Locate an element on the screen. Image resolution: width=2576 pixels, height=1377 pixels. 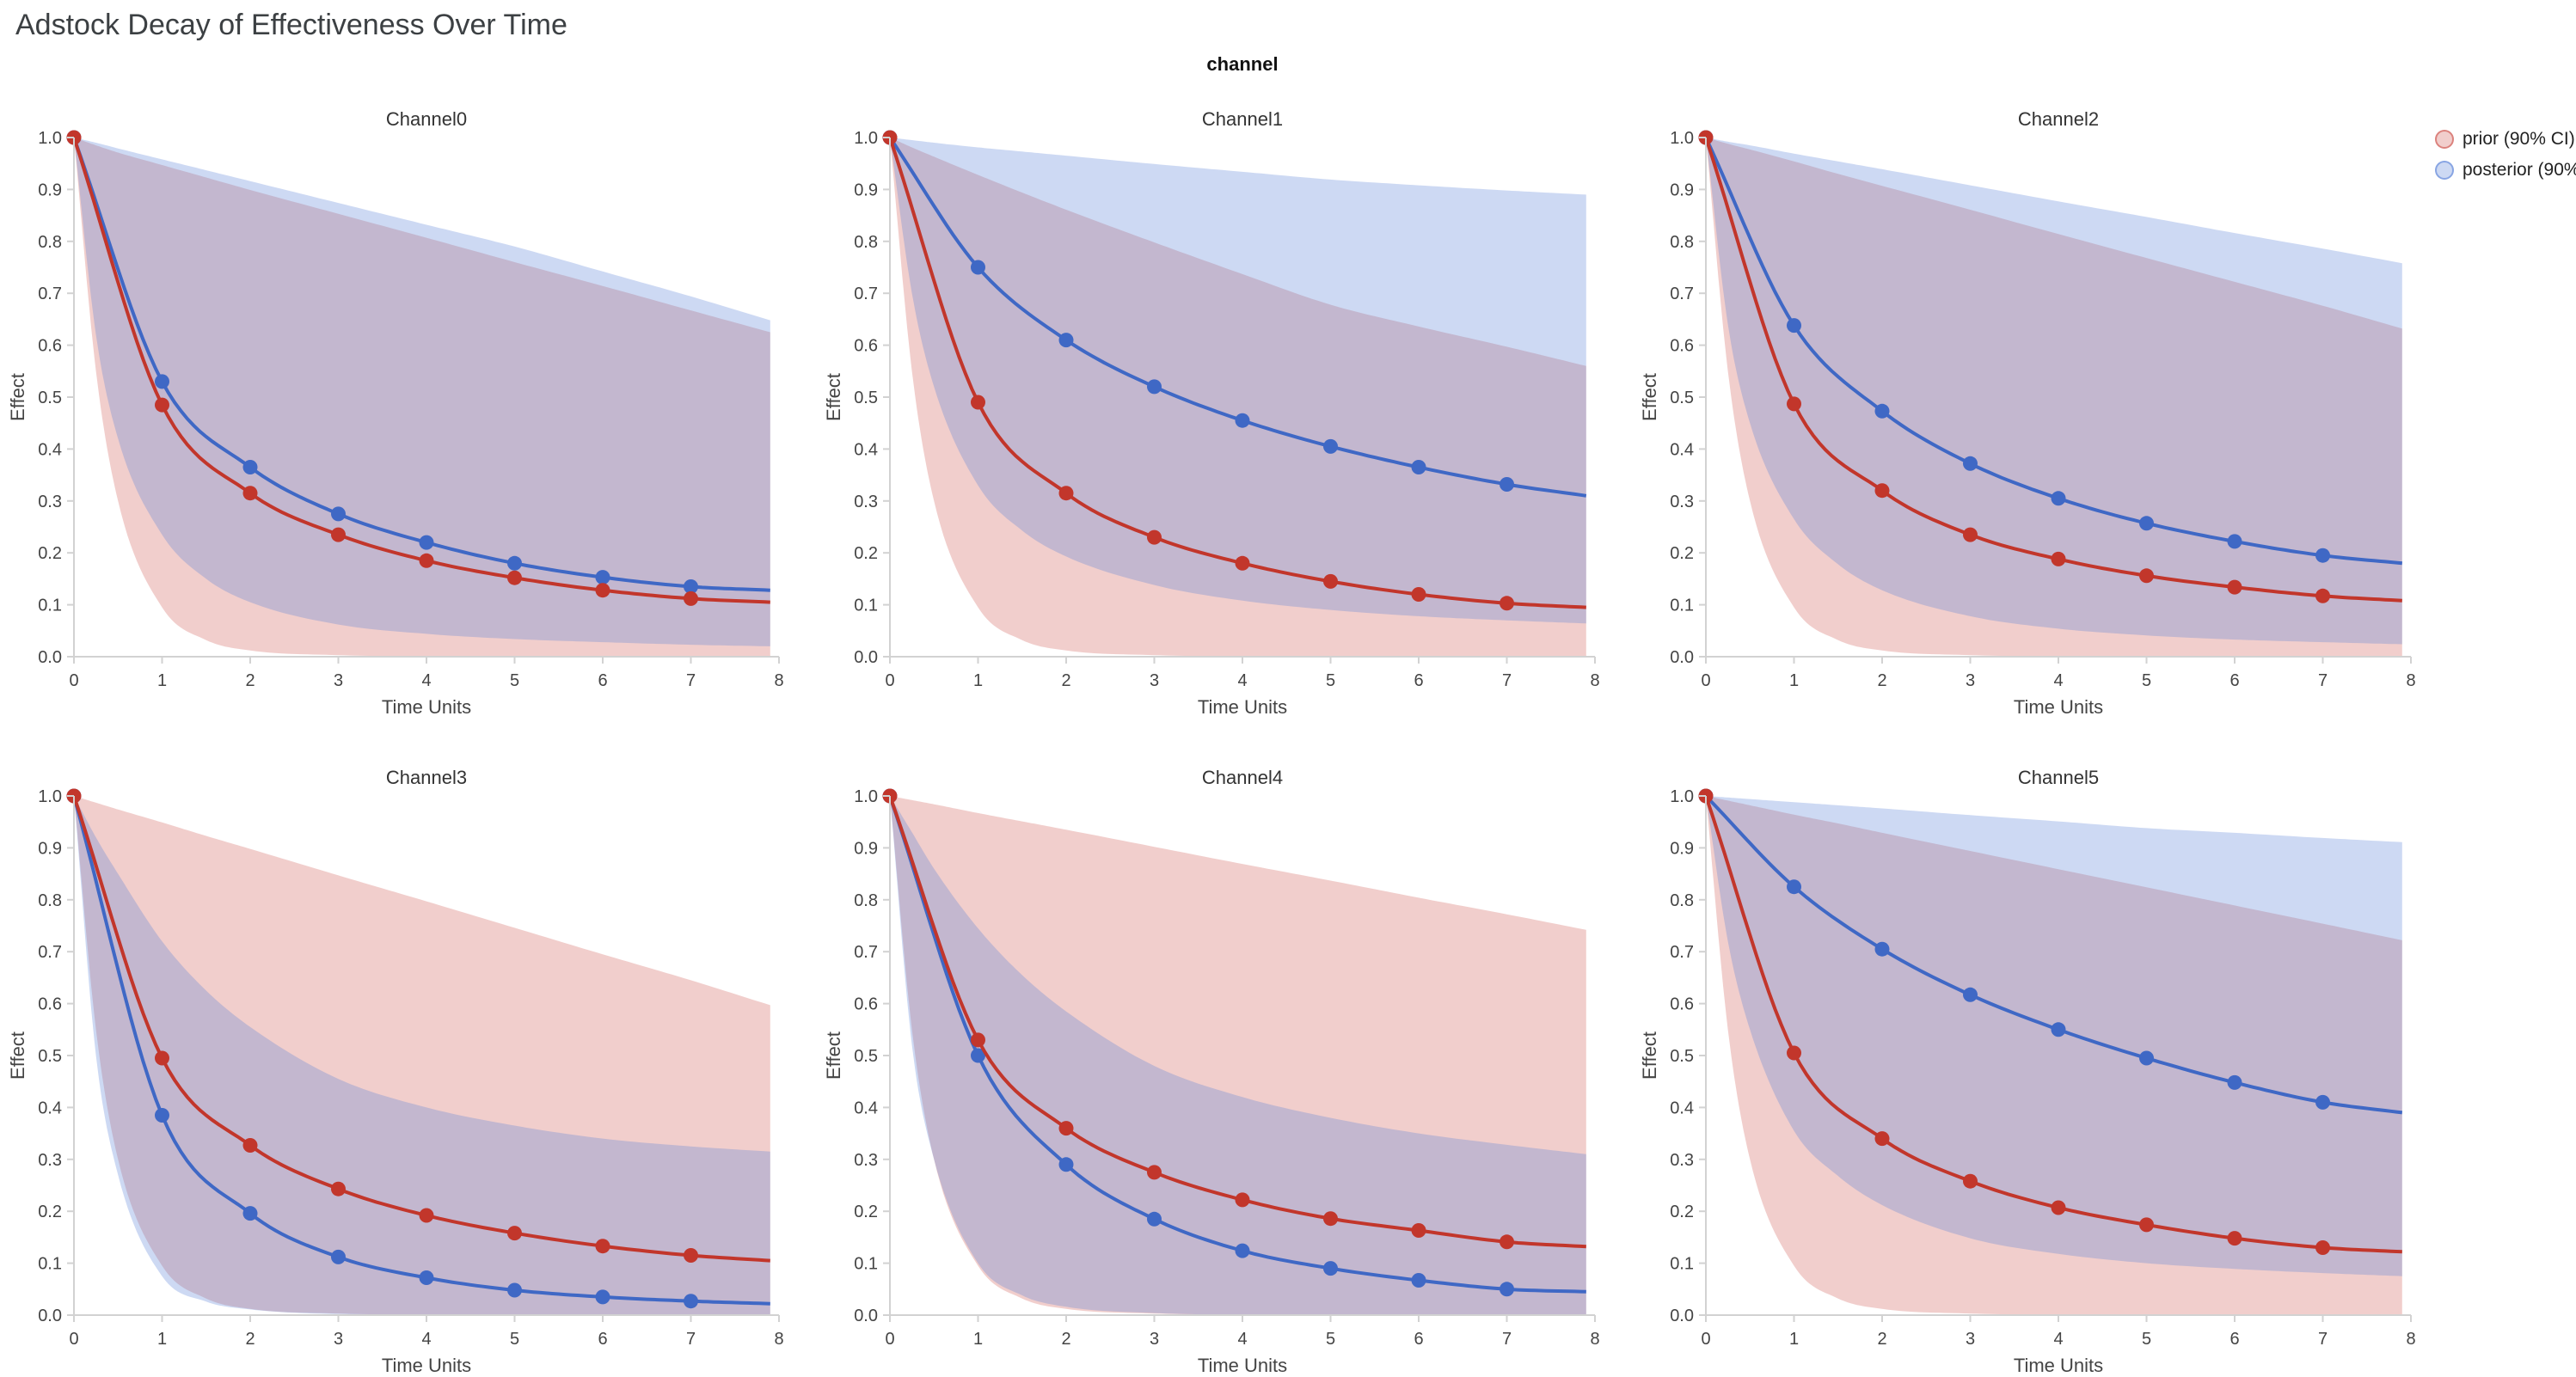
x-tick-label: 5 is located at coordinates (2146, 681).